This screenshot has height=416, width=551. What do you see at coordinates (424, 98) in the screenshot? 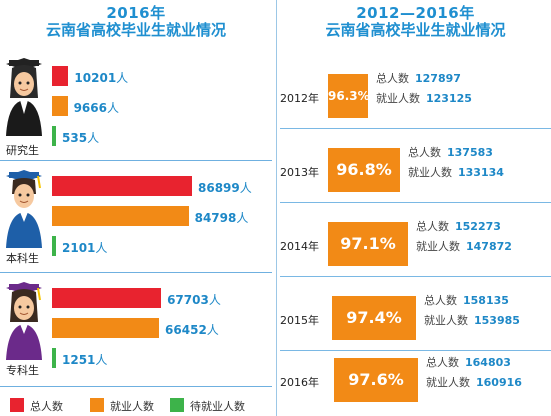
I see `stat-employed: 就业人数 123125` at bounding box center [424, 98].